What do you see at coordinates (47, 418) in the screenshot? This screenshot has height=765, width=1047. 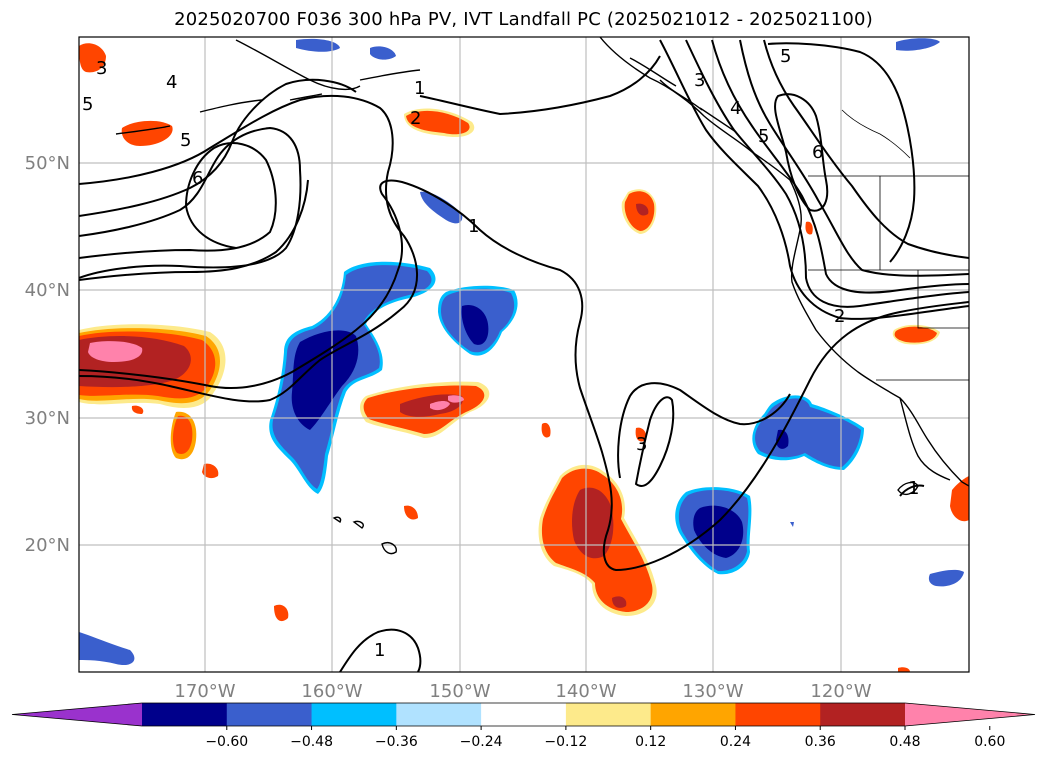 I see `lat-label: 30°N` at bounding box center [47, 418].